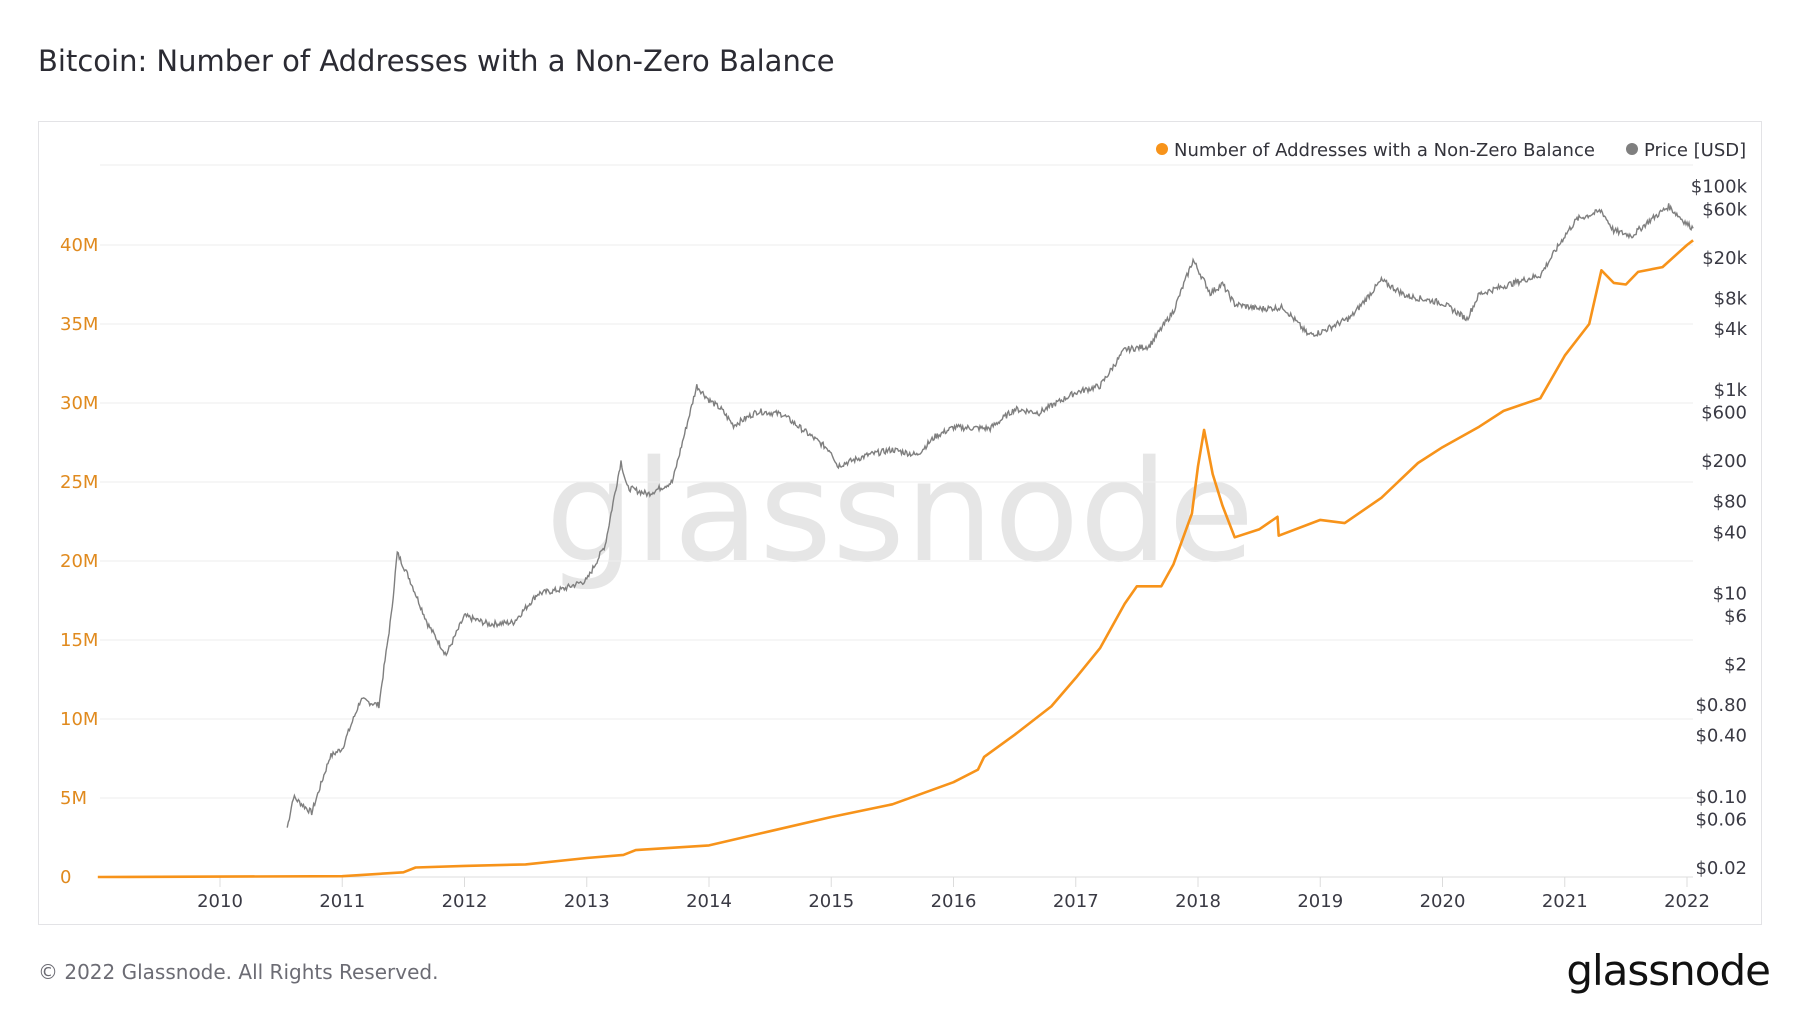  What do you see at coordinates (1731, 298) in the screenshot?
I see `right-tick-label: $8k` at bounding box center [1731, 298].